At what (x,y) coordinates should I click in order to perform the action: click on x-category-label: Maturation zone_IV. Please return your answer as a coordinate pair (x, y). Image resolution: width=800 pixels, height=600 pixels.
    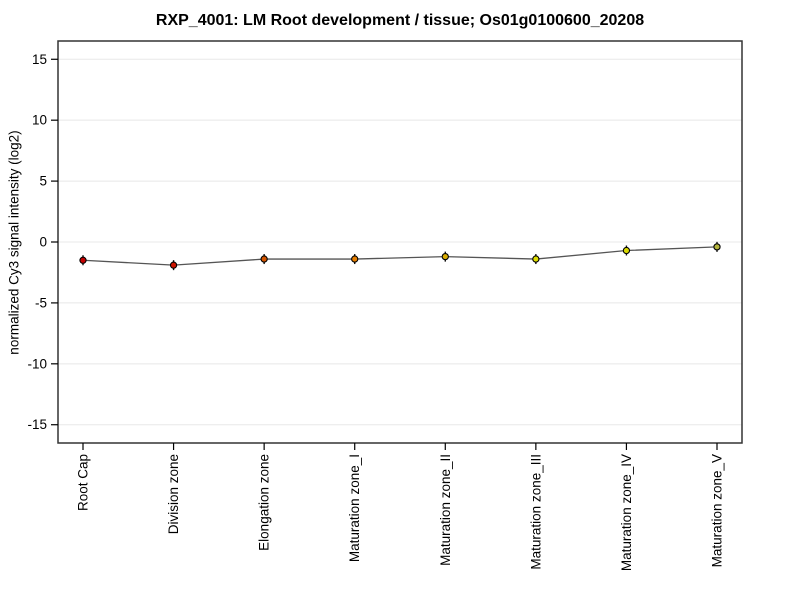
    Looking at the image, I should click on (626, 512).